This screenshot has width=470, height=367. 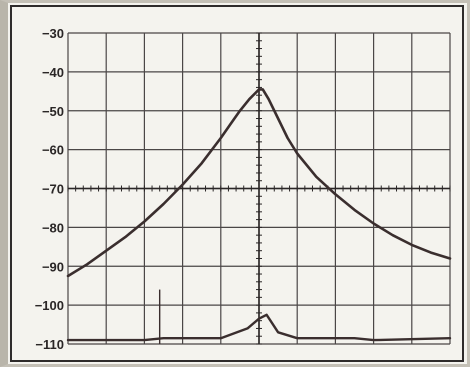 I want to click on y-tick-label-2: −50, so click(x=53, y=111).